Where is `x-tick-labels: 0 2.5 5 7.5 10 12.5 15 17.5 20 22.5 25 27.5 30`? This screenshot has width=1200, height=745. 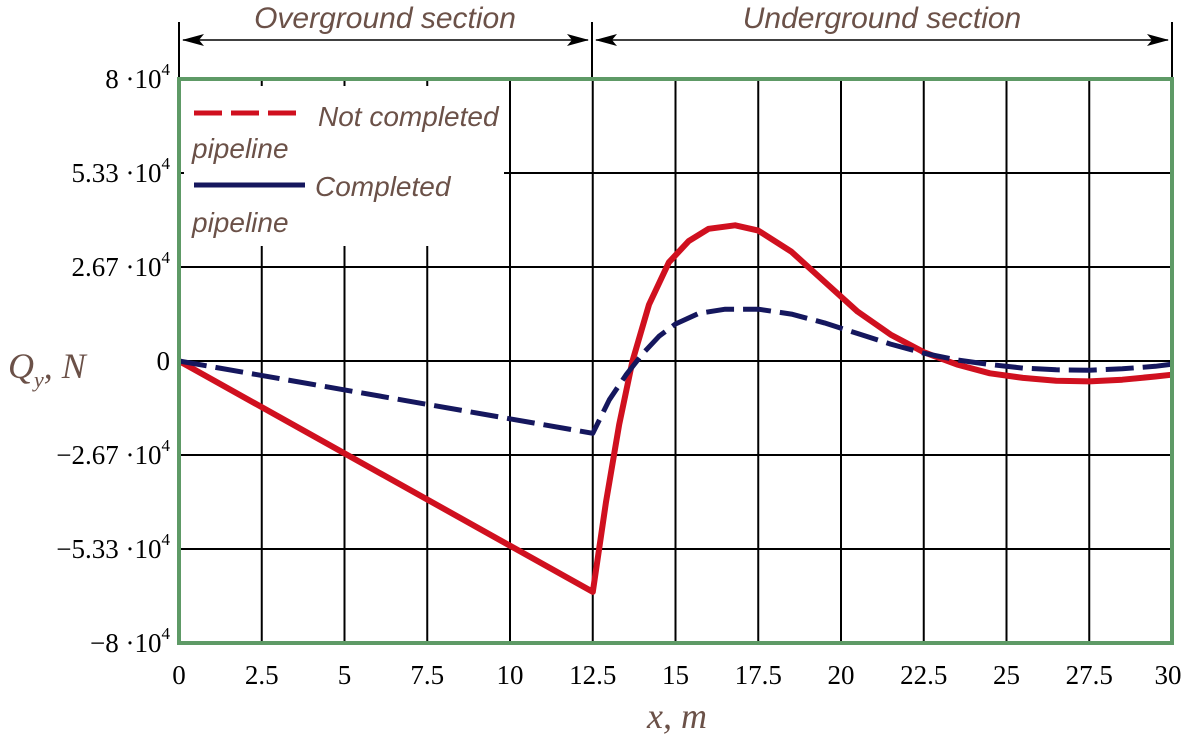 x-tick-labels: 0 2.5 5 7.5 10 12.5 15 17.5 20 22.5 25 27.5 30 is located at coordinates (676, 675).